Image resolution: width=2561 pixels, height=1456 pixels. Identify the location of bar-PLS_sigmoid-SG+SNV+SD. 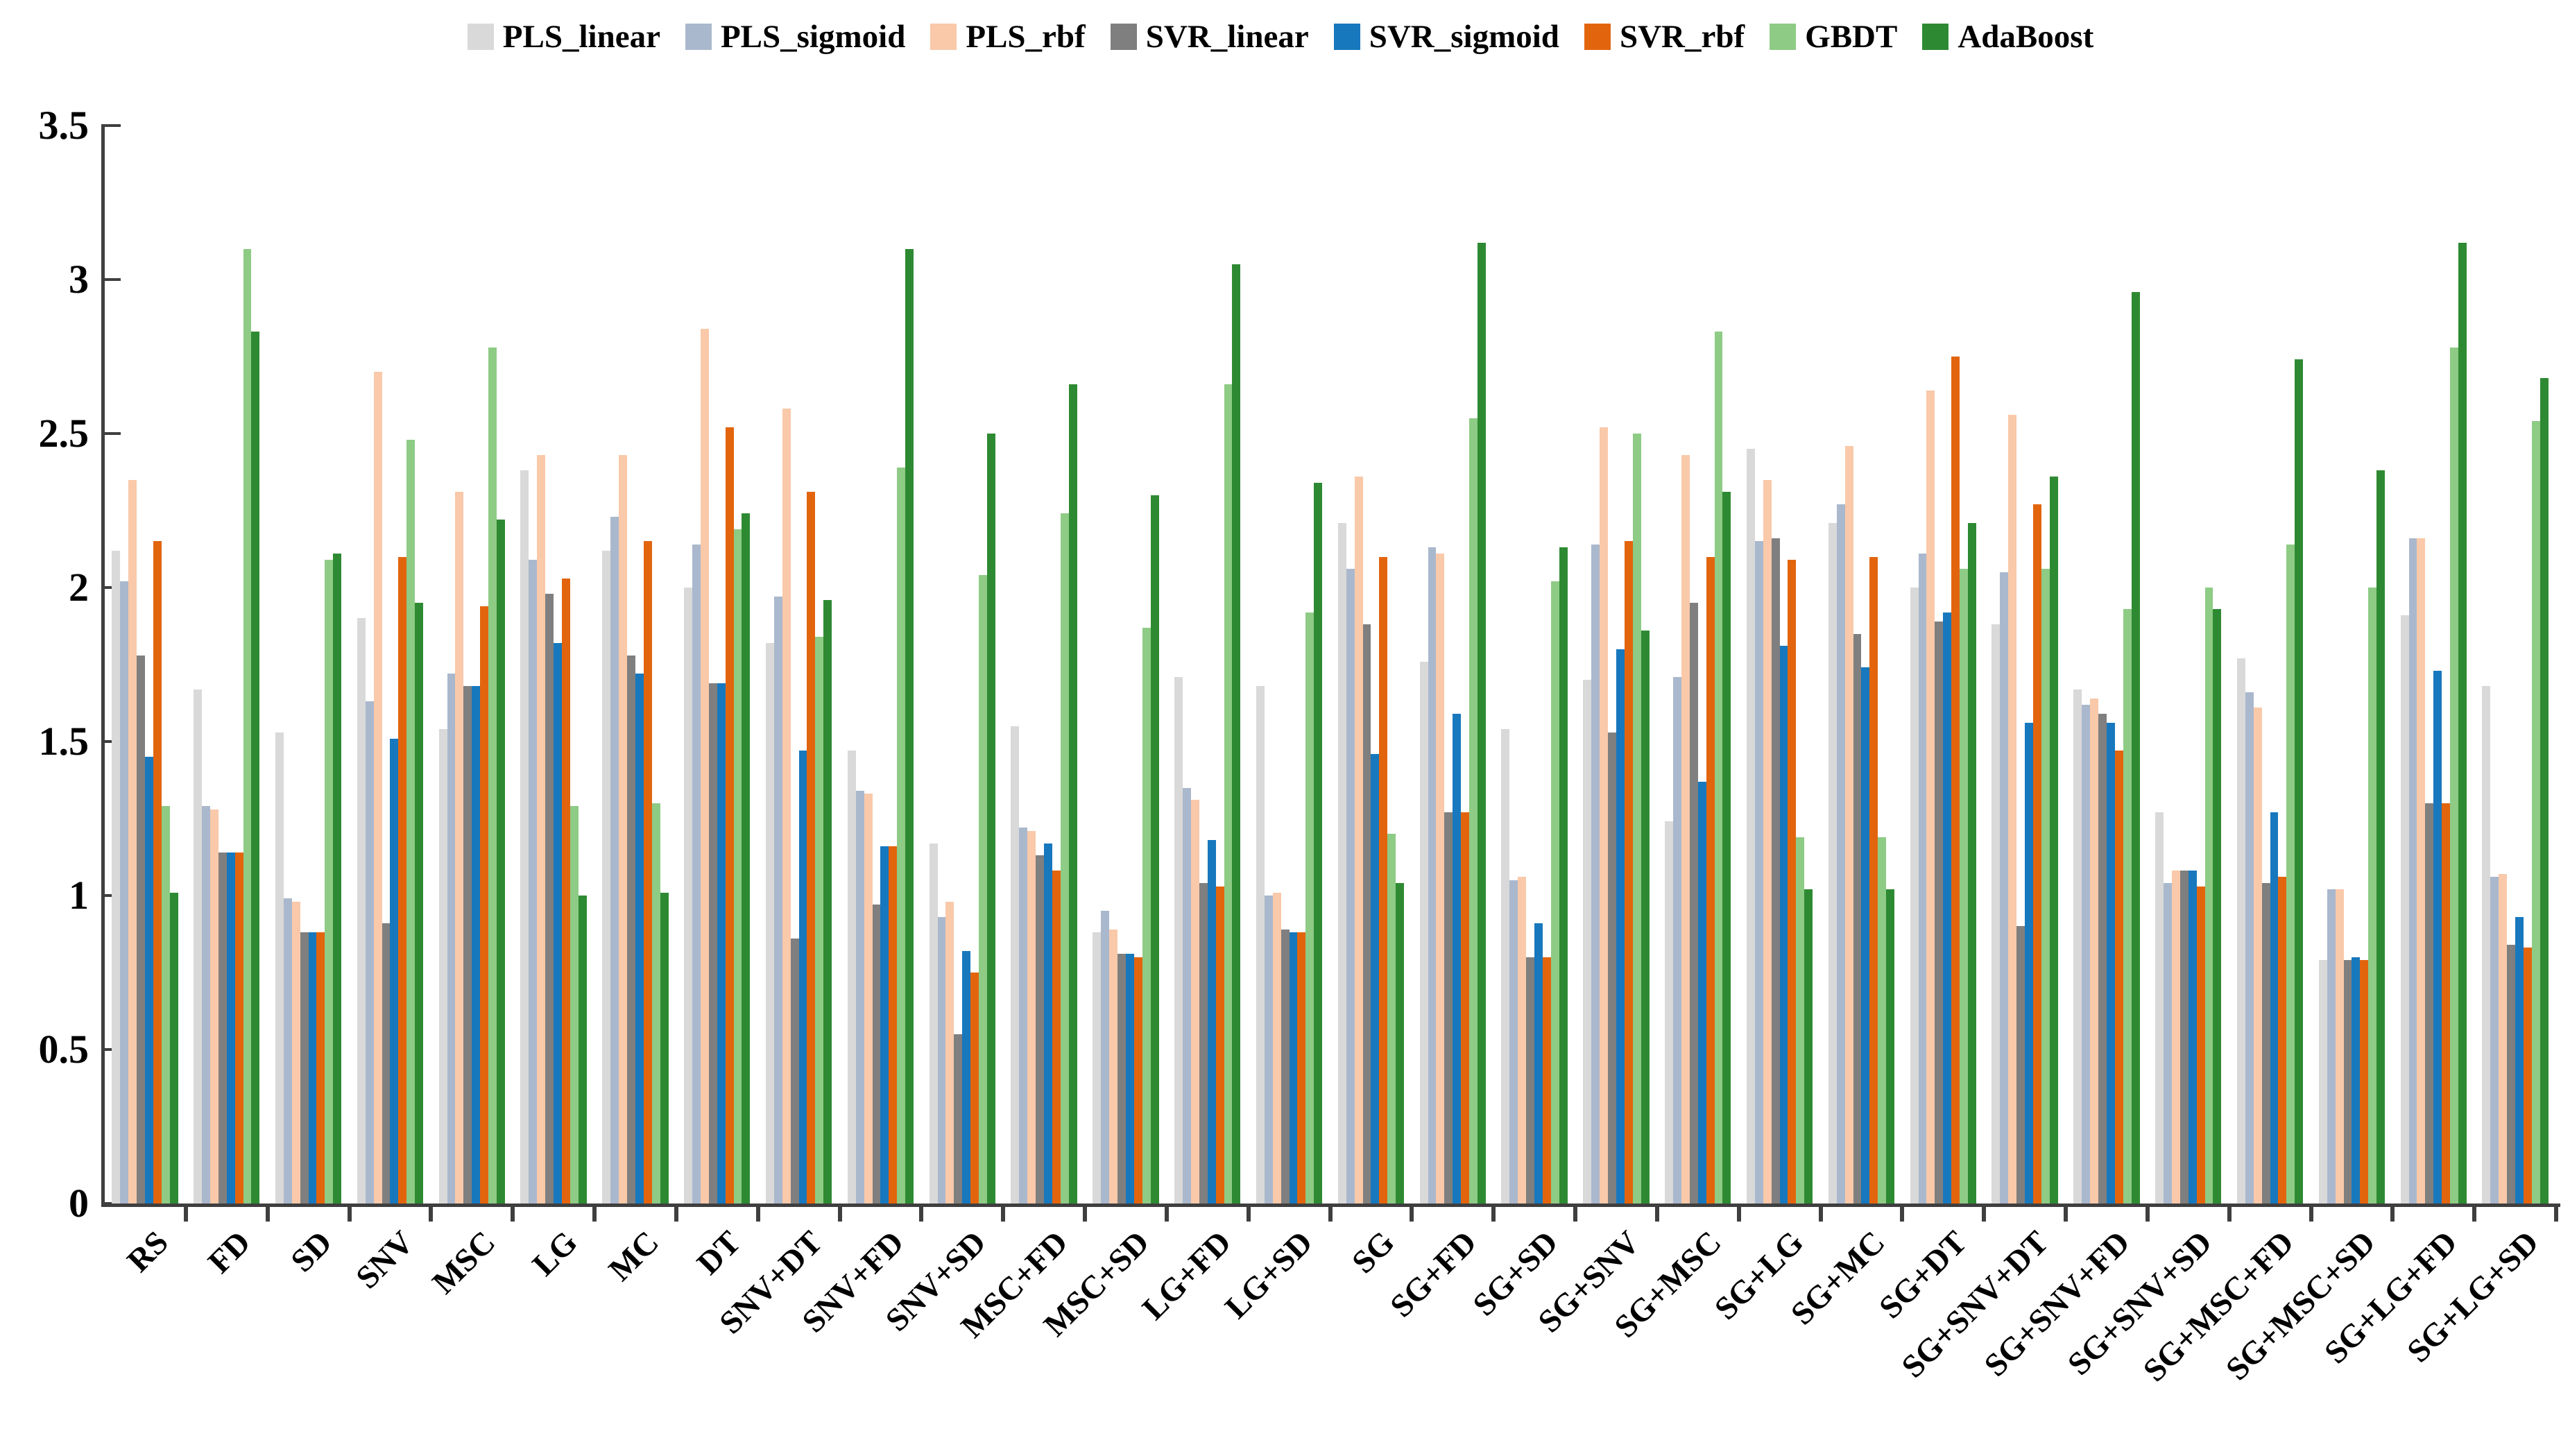
(2168, 1043).